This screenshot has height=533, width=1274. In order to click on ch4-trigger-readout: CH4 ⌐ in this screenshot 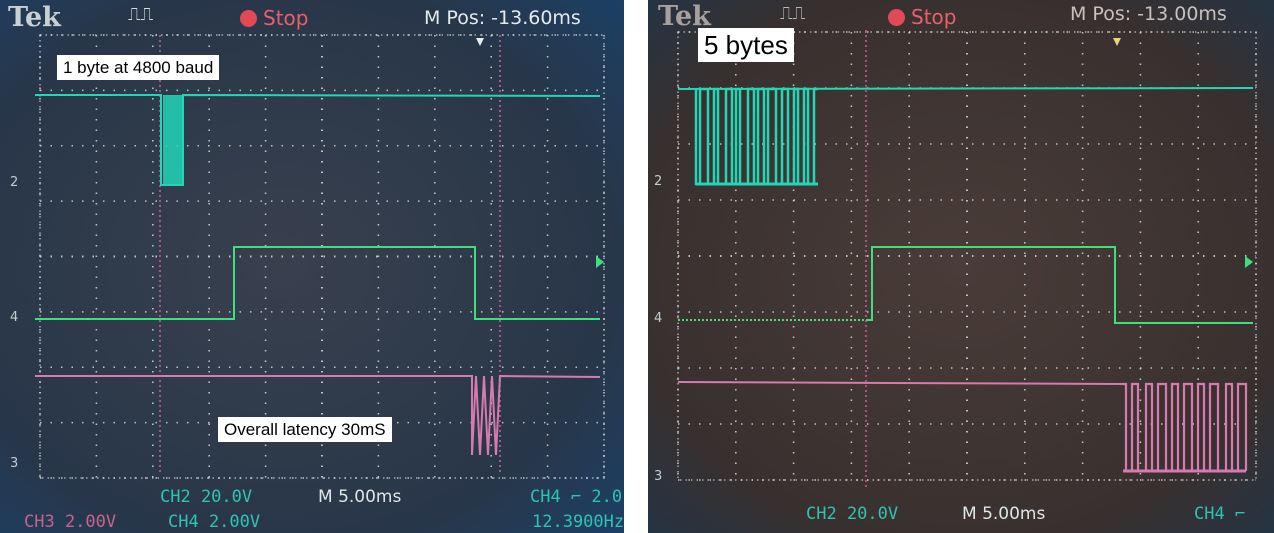, I will do `click(1220, 514)`.